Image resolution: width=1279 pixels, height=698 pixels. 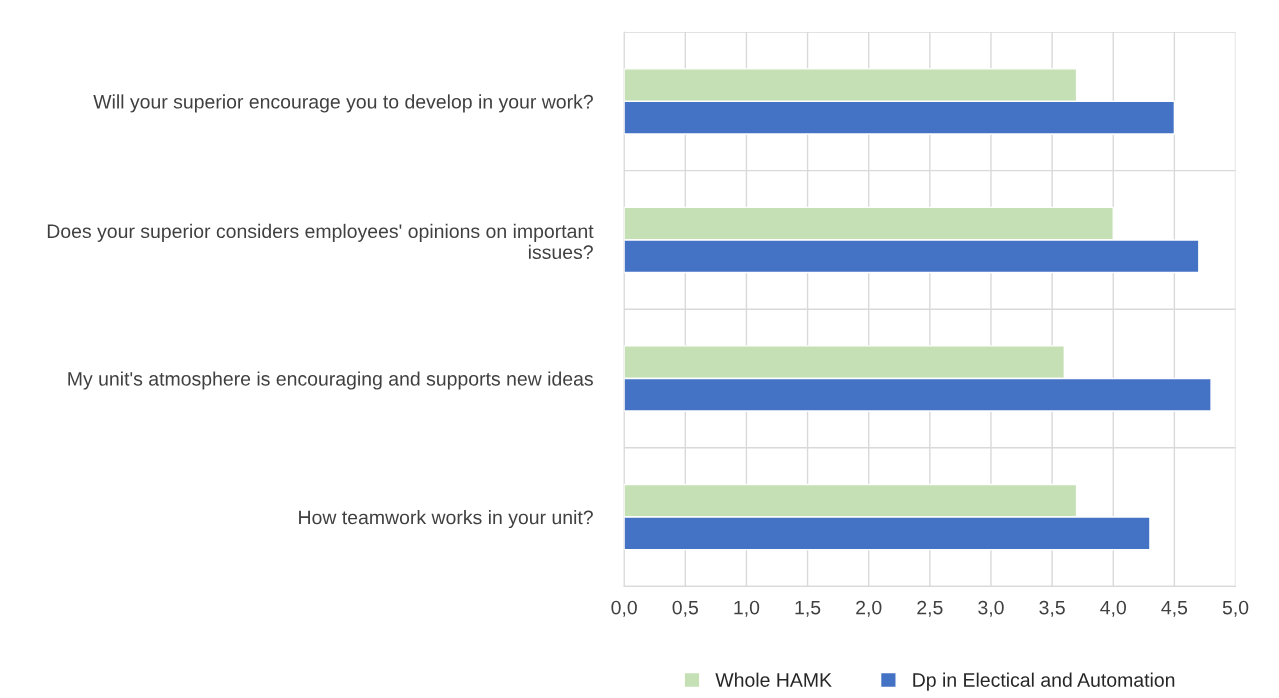 I want to click on x-tick-label: 2,0, so click(x=869, y=608).